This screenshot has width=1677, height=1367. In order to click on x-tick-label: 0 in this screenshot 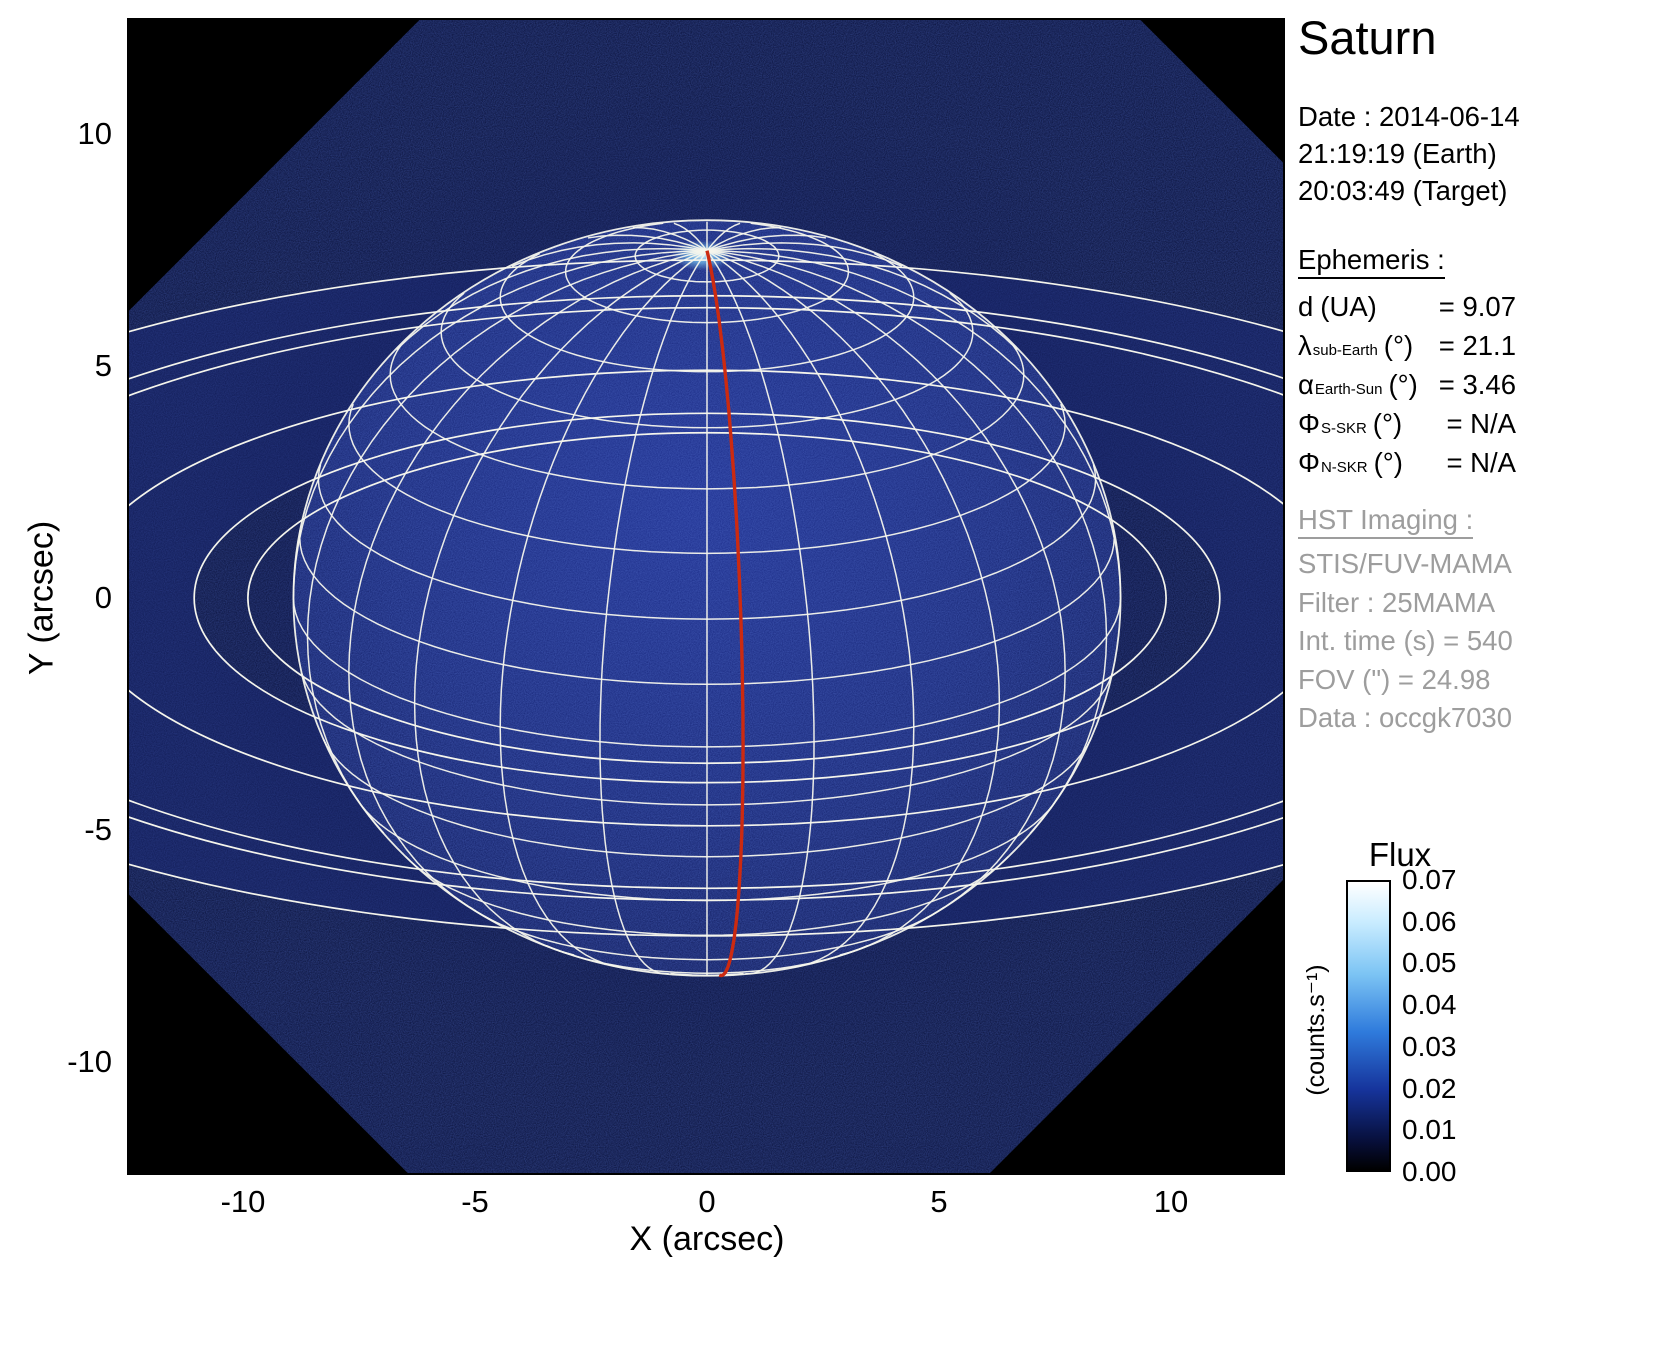, I will do `click(707, 1201)`.